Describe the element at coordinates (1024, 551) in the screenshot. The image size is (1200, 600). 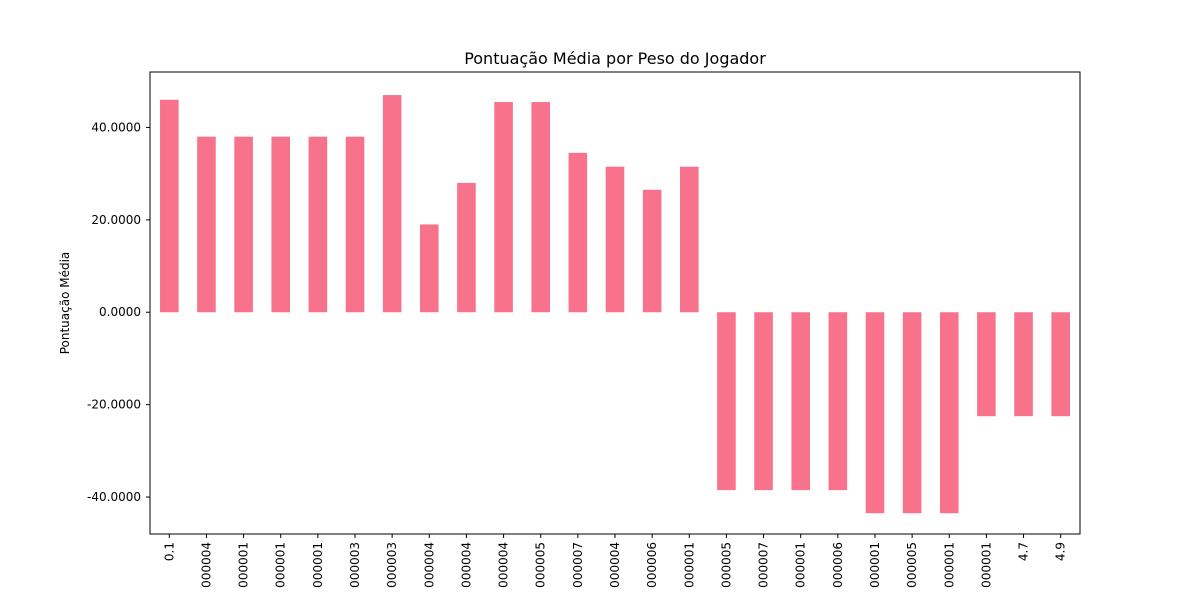
I see `x-tick-label: 4.7` at that location.